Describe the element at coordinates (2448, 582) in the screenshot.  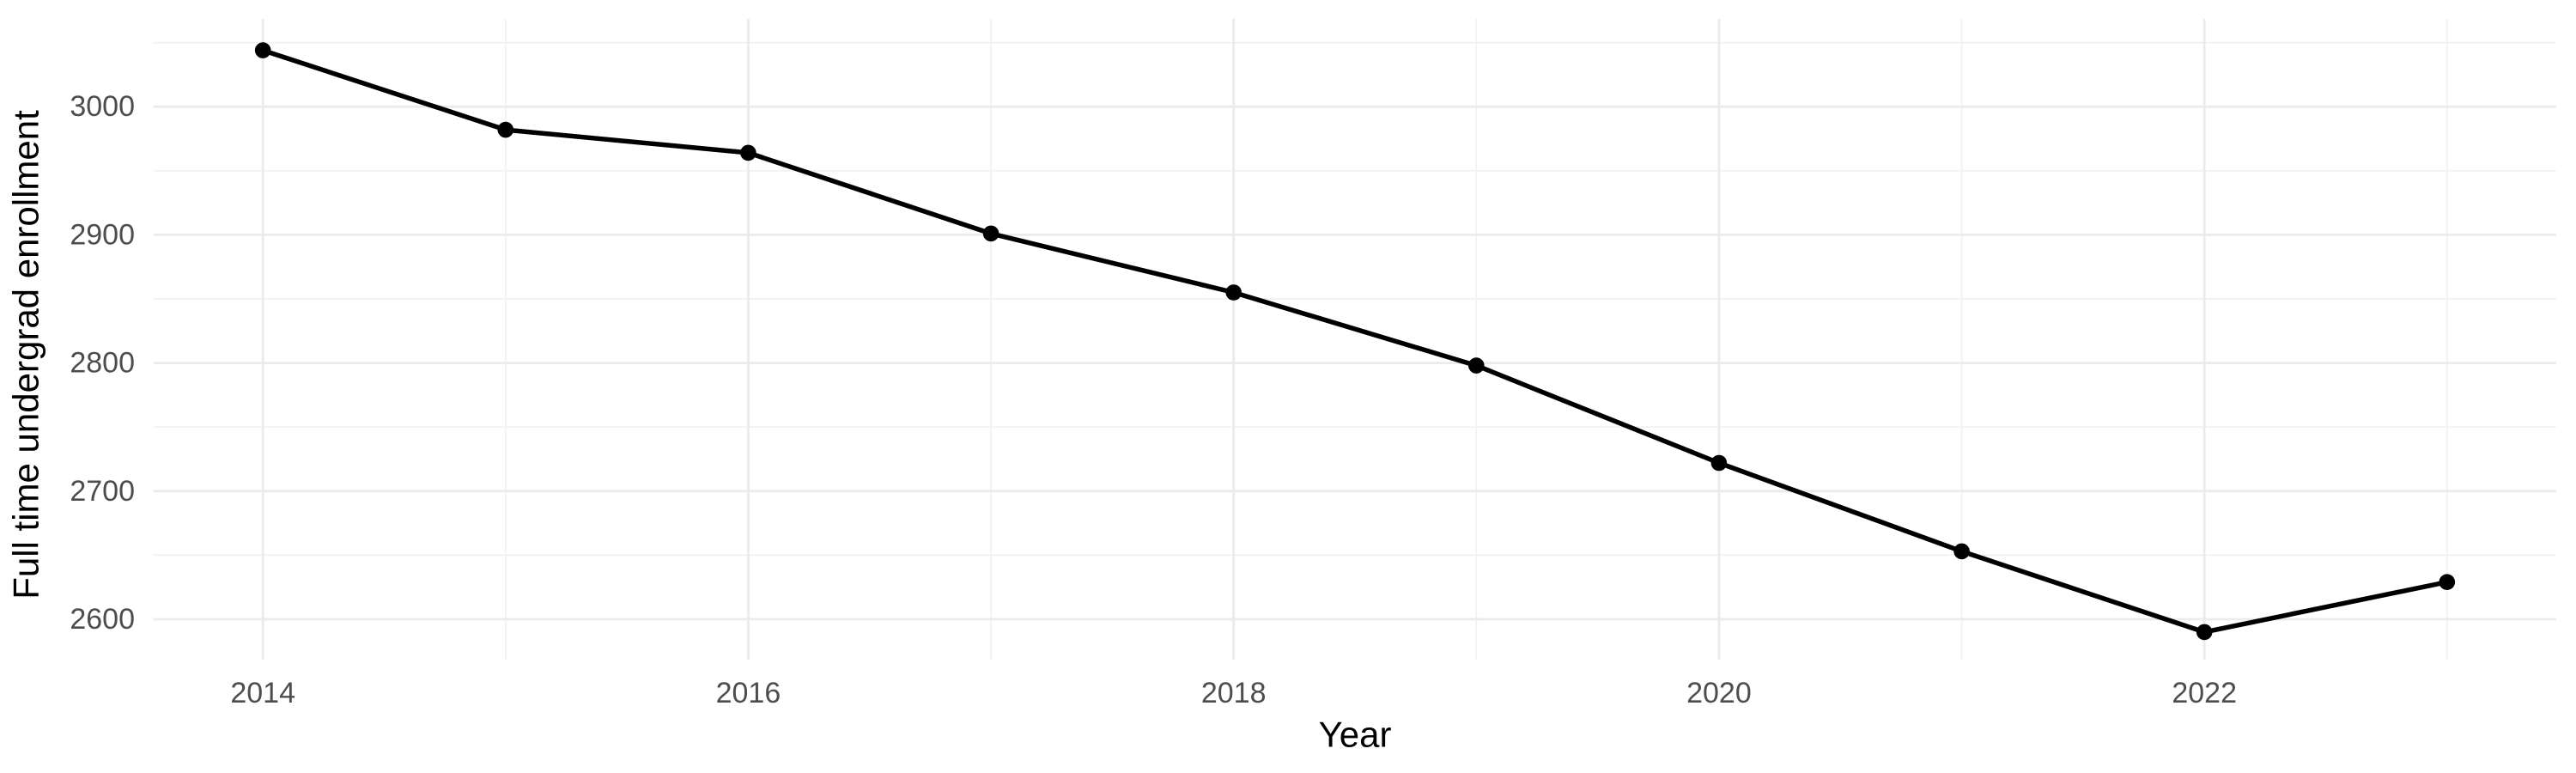
I see `data-point-2023` at that location.